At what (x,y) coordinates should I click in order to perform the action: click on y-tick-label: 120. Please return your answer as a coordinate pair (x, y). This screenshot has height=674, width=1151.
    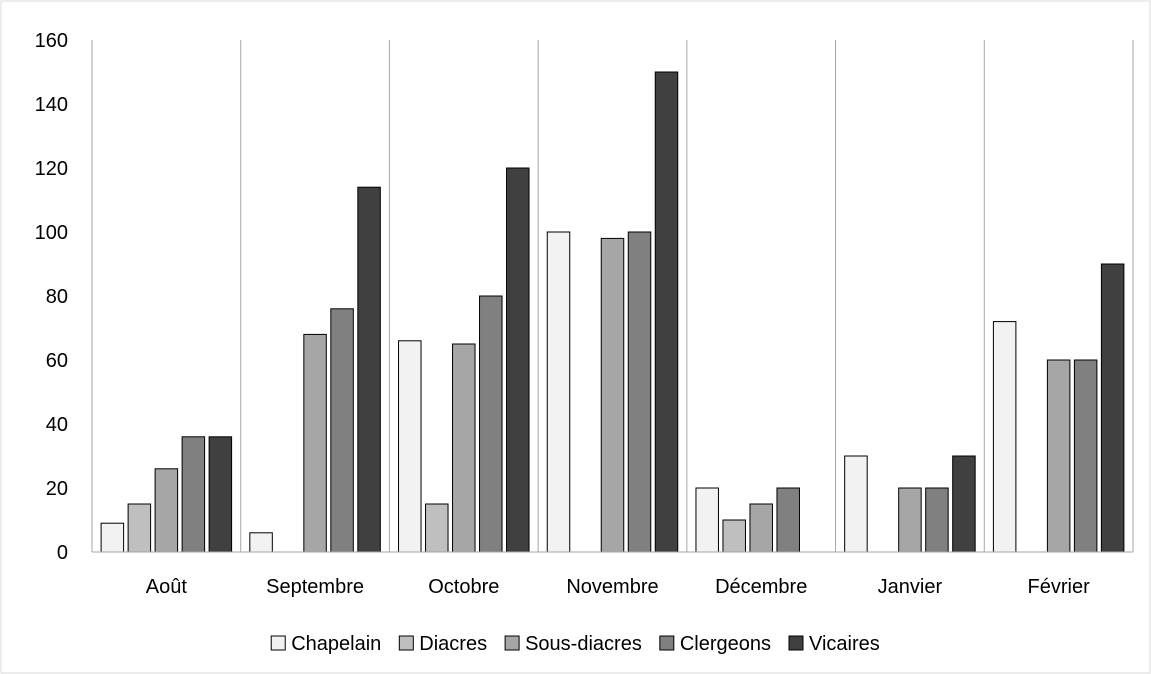
    Looking at the image, I should click on (51, 169).